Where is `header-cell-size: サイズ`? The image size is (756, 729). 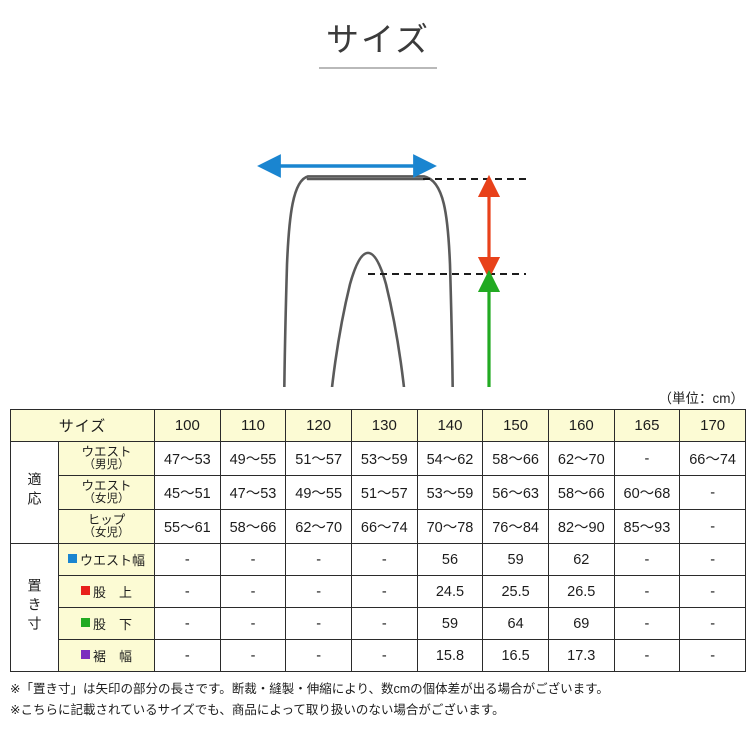 header-cell-size: サイズ is located at coordinates (82, 426).